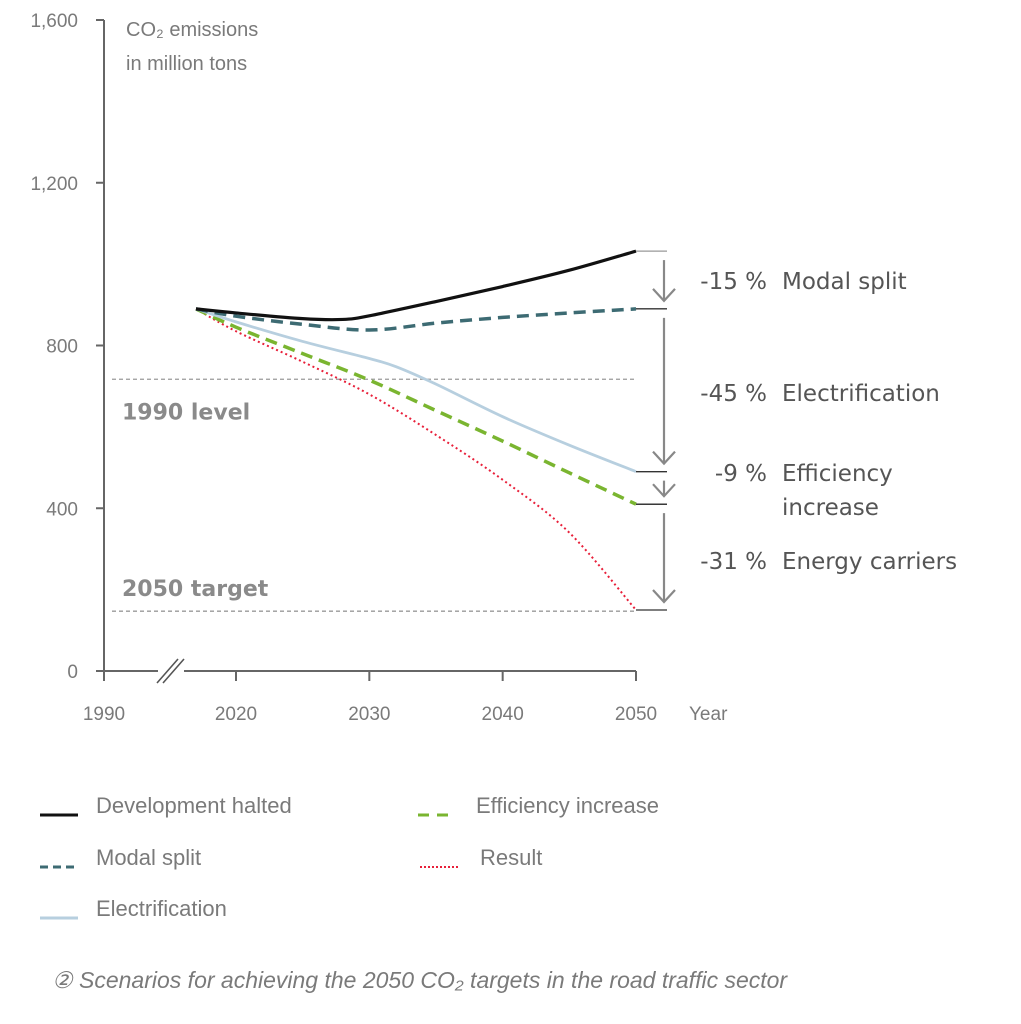 This screenshot has height=1024, width=1021. What do you see at coordinates (416, 319) in the screenshot?
I see `series-line-modal-split` at bounding box center [416, 319].